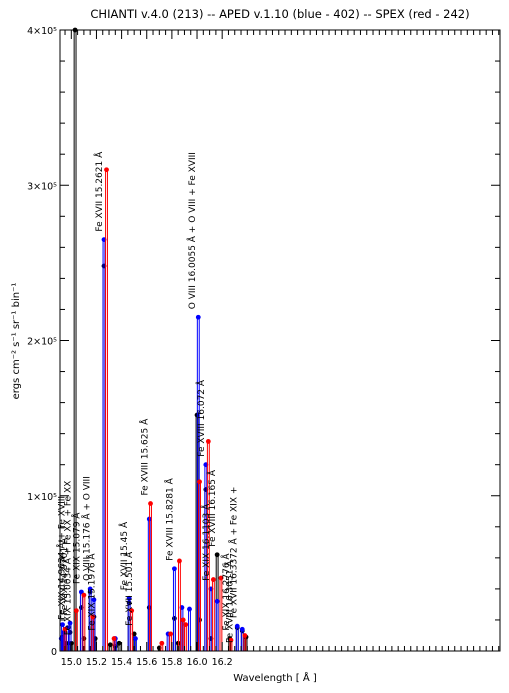  I want to click on line-annotation: O VIII 15.176 Å + O VIII, so click(86, 528).